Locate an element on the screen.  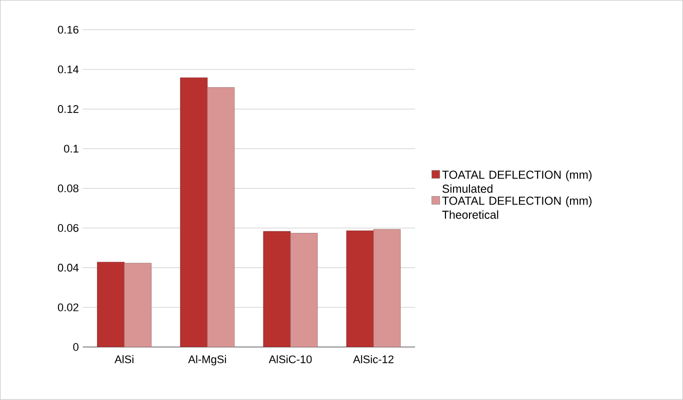
y-tick-label: 0.06 is located at coordinates (68, 228).